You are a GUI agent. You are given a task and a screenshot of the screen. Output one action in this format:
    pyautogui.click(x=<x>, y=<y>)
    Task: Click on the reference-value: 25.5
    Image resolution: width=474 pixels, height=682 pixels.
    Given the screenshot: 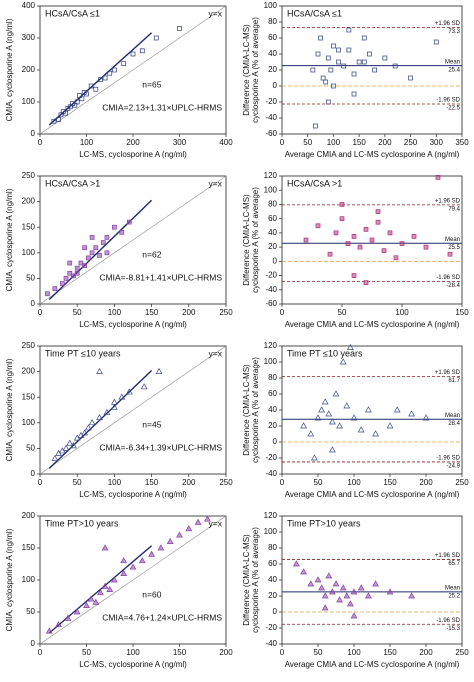 What is the action you would take?
    pyautogui.click(x=454, y=248)
    